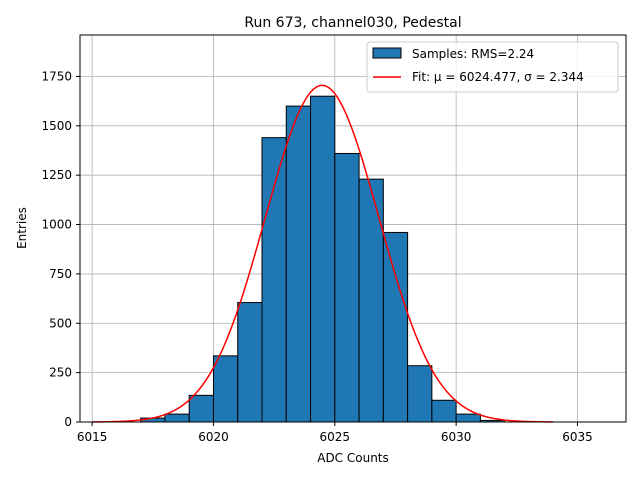  Describe the element at coordinates (56, 76) in the screenshot. I see `y-tick-label: 1750` at that location.